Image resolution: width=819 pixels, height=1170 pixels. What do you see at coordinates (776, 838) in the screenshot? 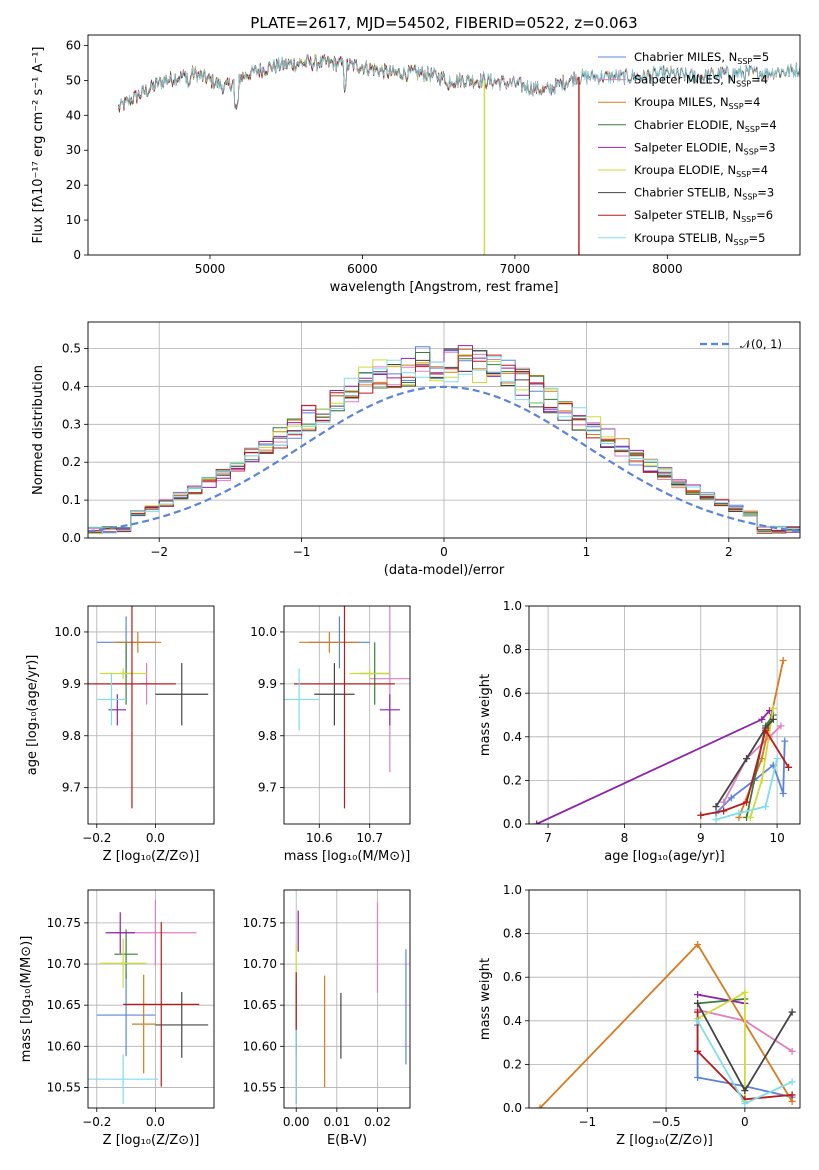
I see `x-tick-label: 10` at bounding box center [776, 838].